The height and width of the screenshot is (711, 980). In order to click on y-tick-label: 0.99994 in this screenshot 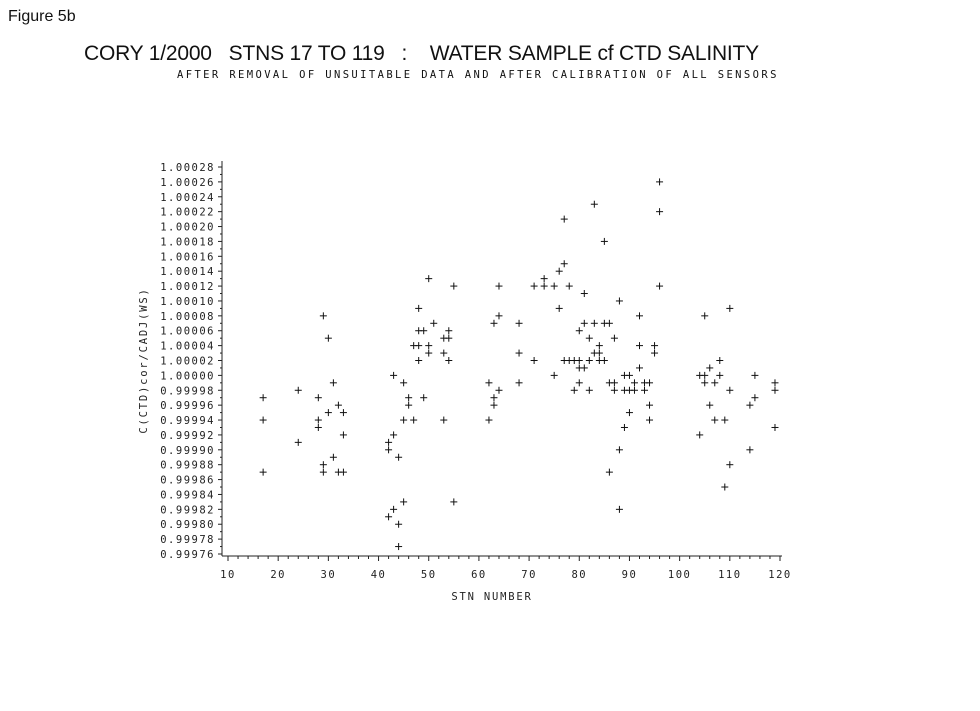, I will do `click(187, 421)`.